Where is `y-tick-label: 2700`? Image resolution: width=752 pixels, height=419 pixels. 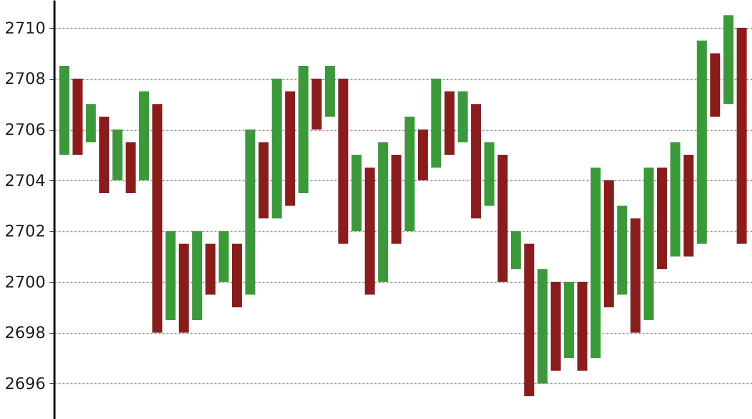
y-tick-label: 2700 is located at coordinates (25, 282).